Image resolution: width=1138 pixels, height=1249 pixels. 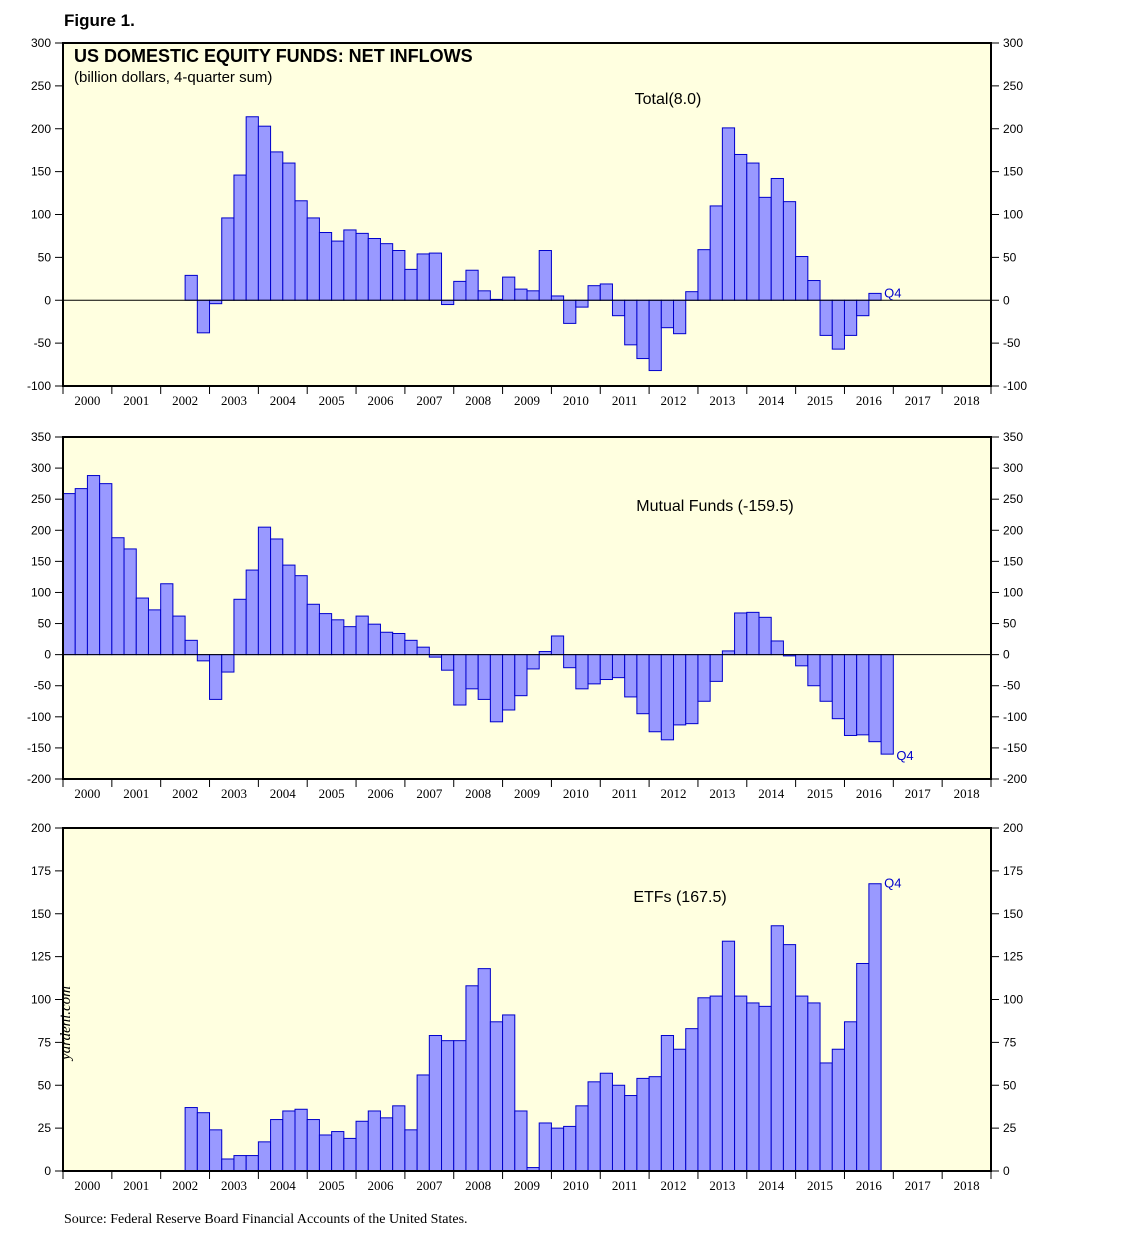 What do you see at coordinates (869, 400) in the screenshot?
I see `x-tick-label: 2016` at bounding box center [869, 400].